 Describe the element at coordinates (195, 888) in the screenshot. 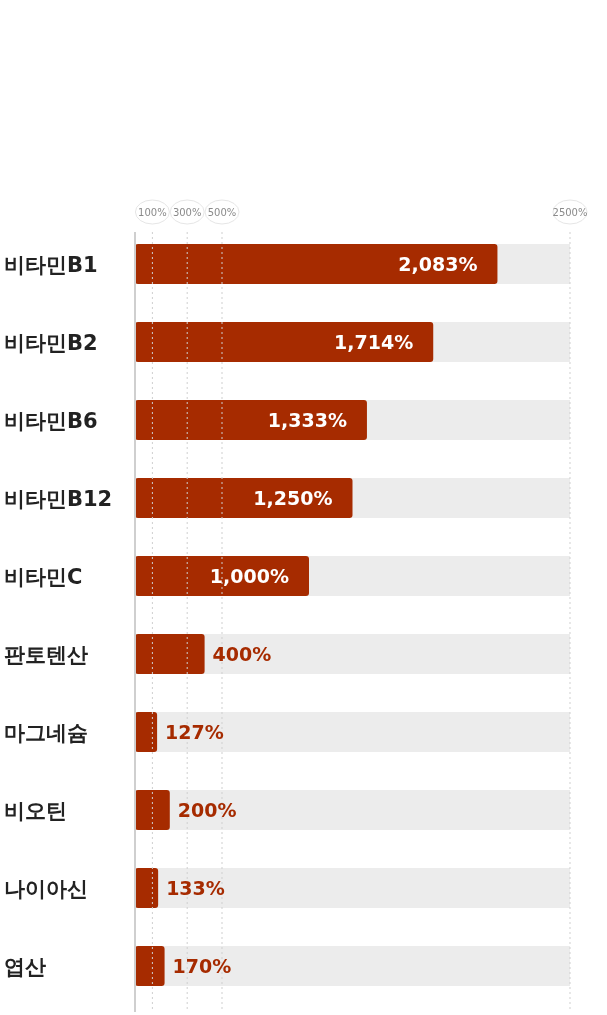

I see `data-label: 133%` at that location.